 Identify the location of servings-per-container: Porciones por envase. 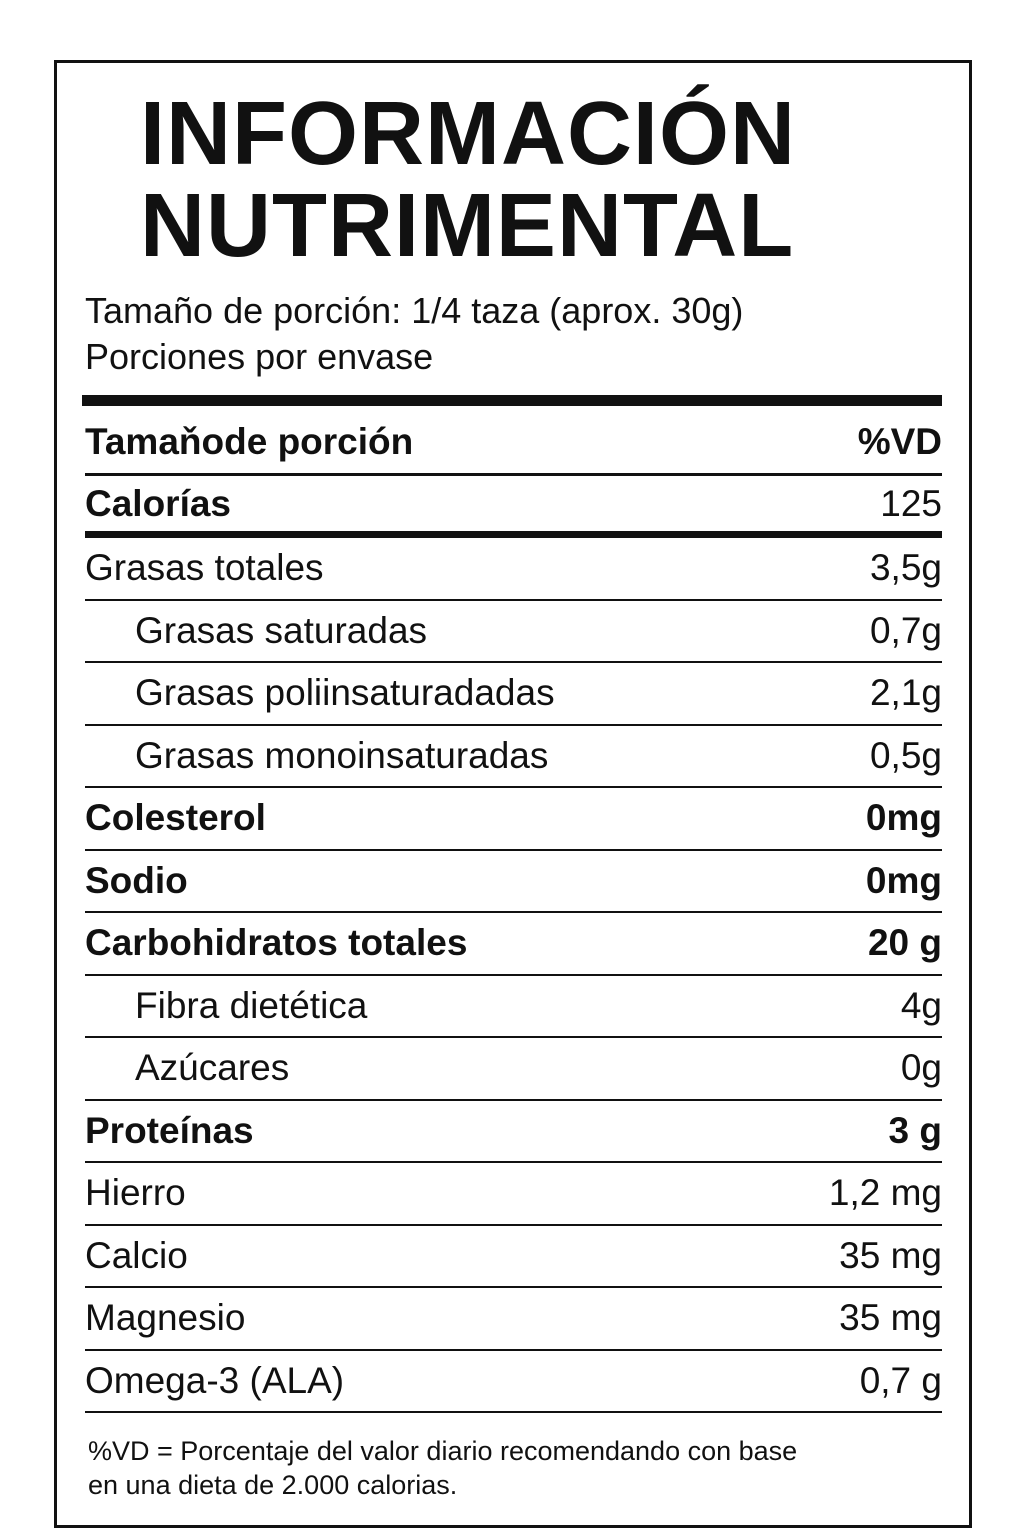
(259, 356).